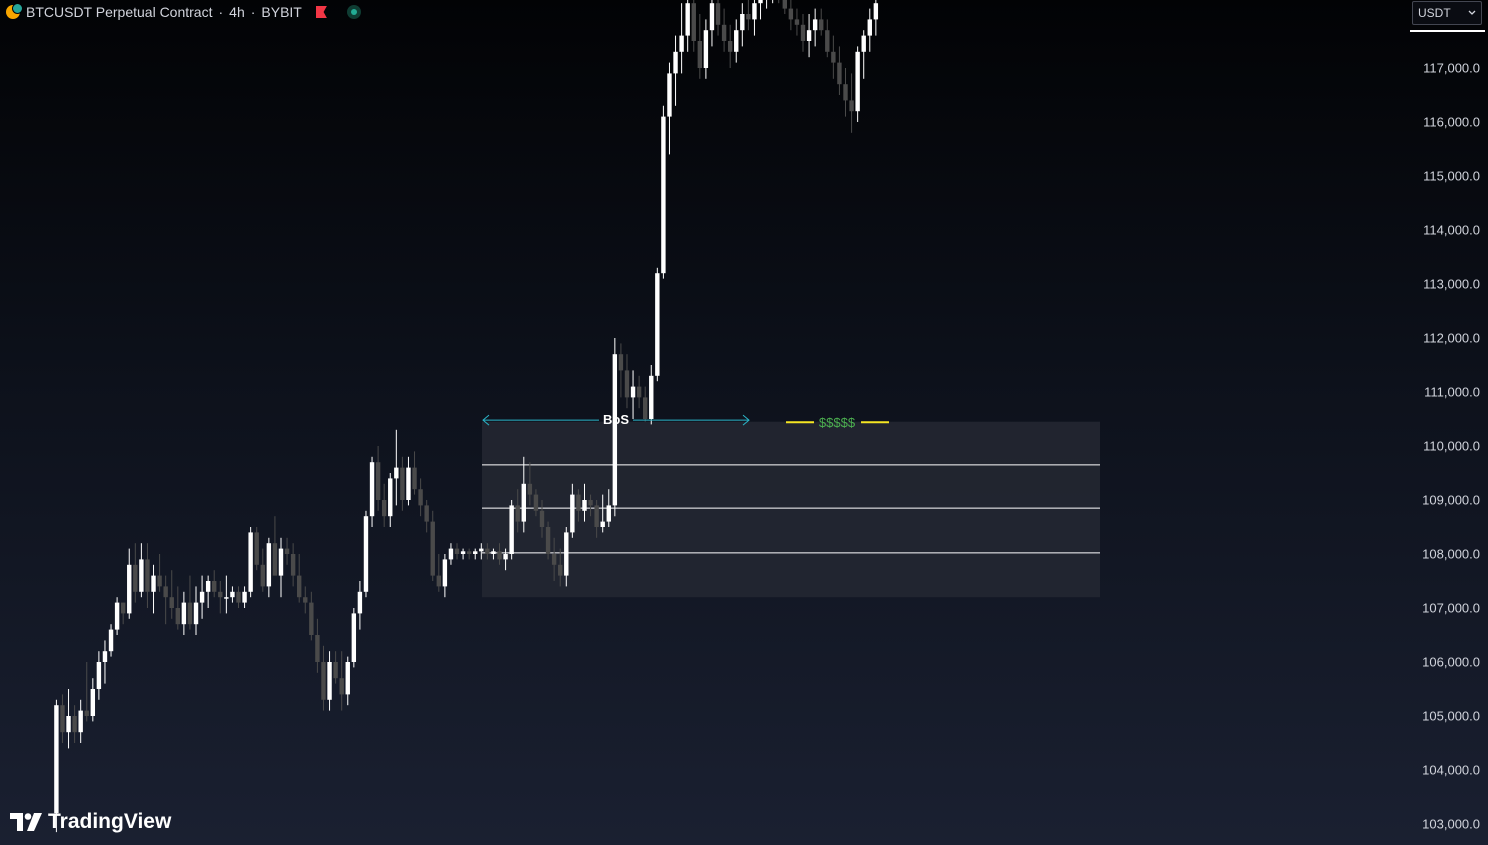 The image size is (1488, 845). Describe the element at coordinates (353, 12) in the screenshot. I see `market-status-icon` at that location.